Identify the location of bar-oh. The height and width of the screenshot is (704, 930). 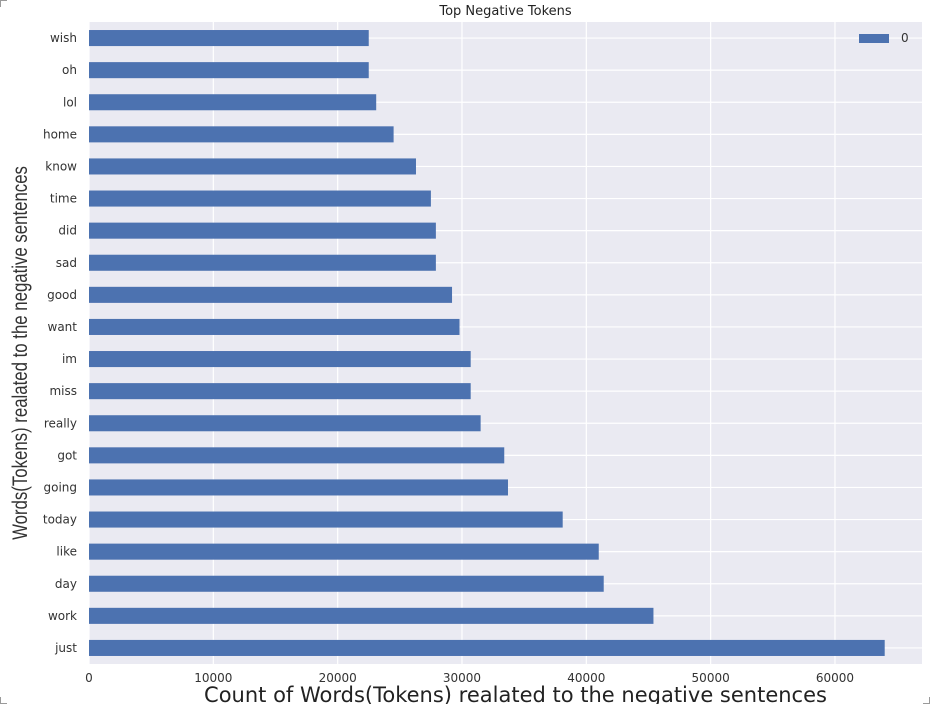
(229, 70).